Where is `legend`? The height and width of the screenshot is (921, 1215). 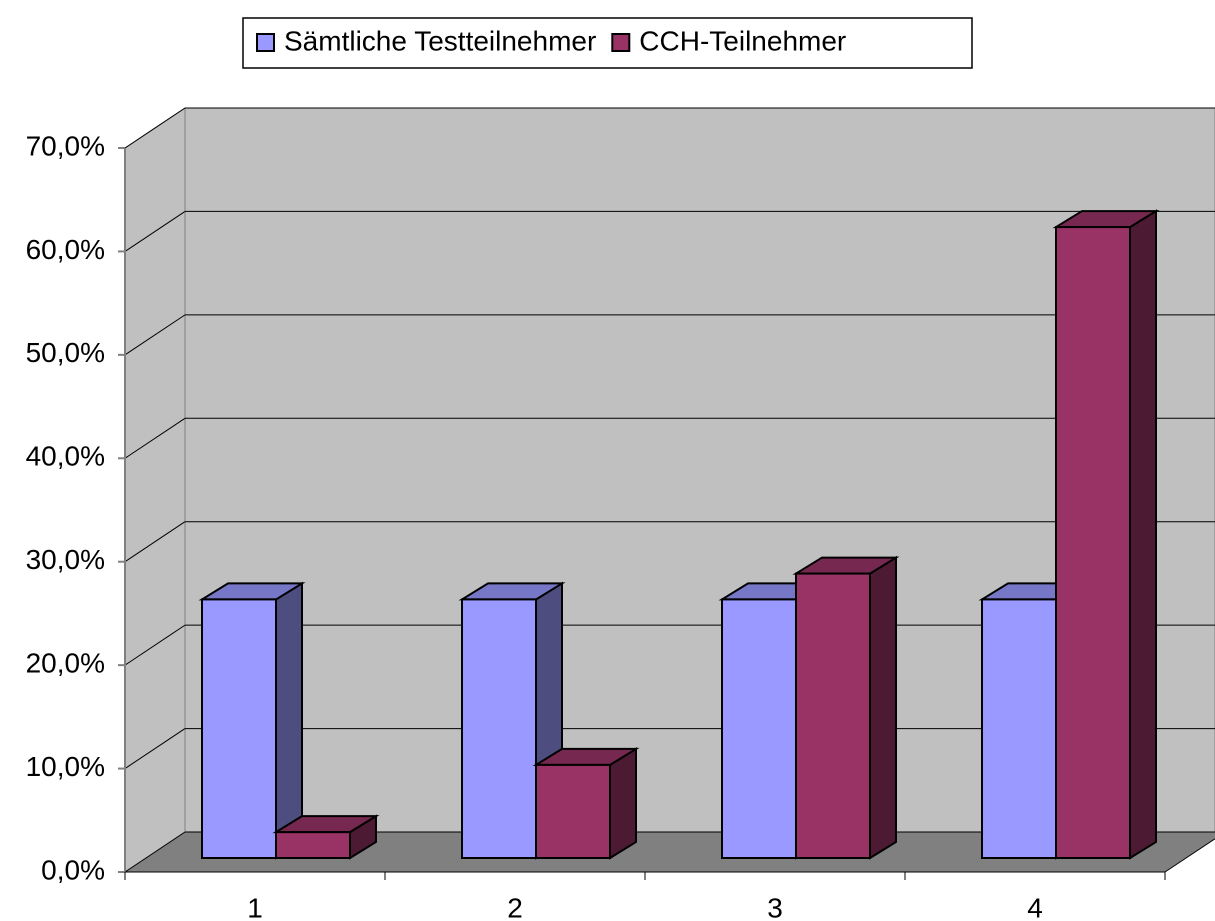
legend is located at coordinates (607, 43).